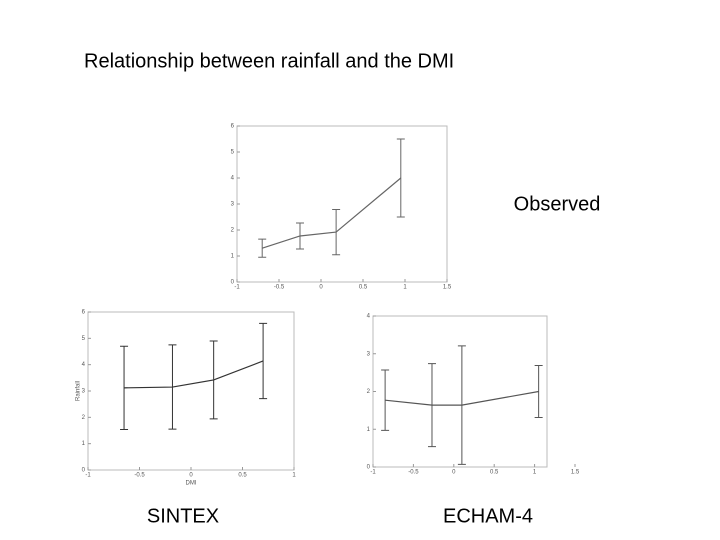  Describe the element at coordinates (488, 516) in the screenshot. I see `panel-label: ECHAM-4` at that location.